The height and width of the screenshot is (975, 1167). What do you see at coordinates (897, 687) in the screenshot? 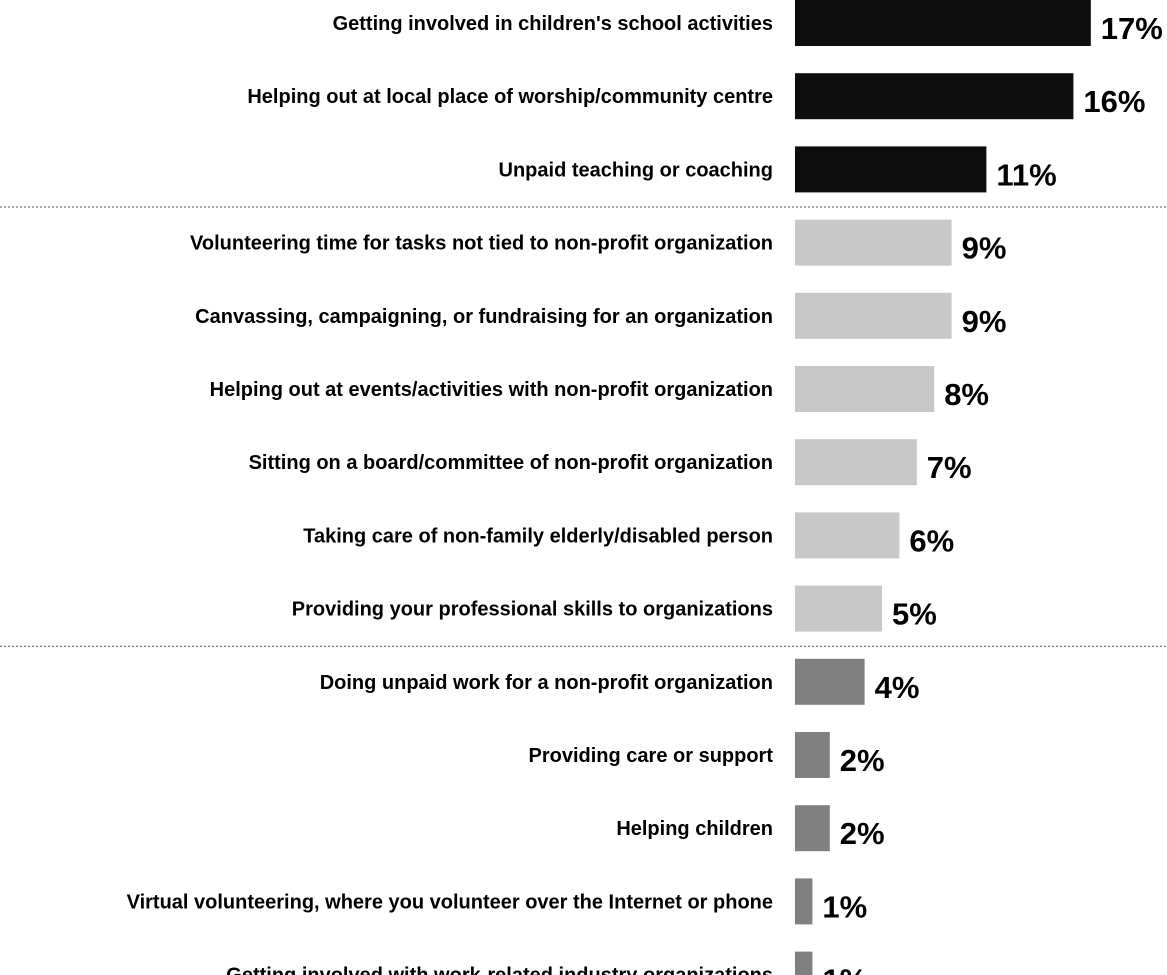
I see `value-label: 4%` at bounding box center [897, 687].